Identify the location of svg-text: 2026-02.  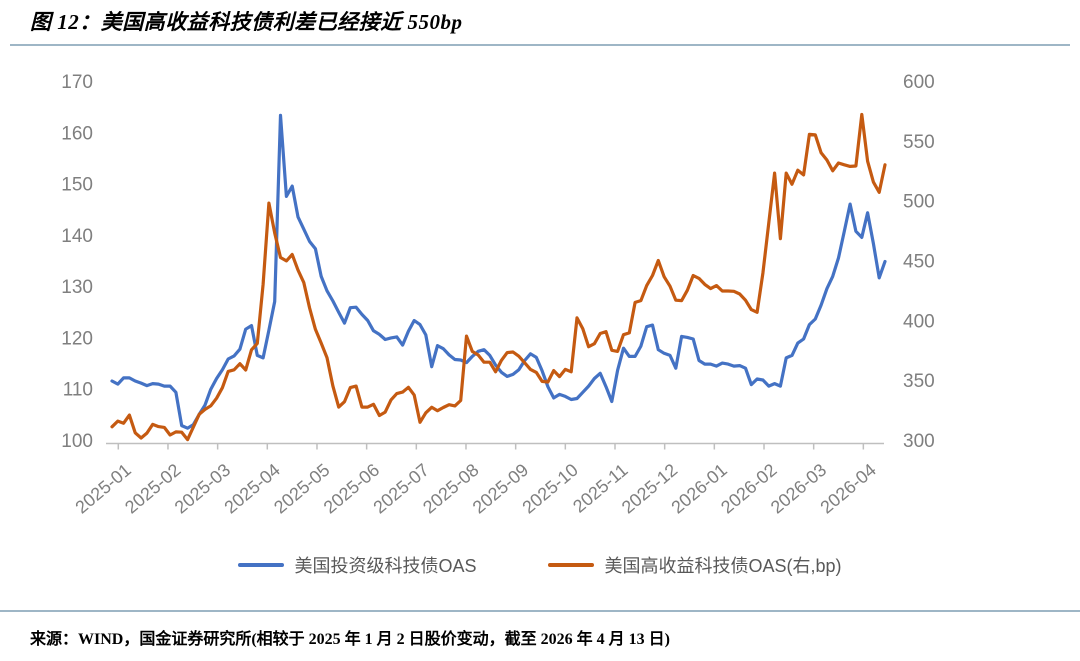
(748, 489).